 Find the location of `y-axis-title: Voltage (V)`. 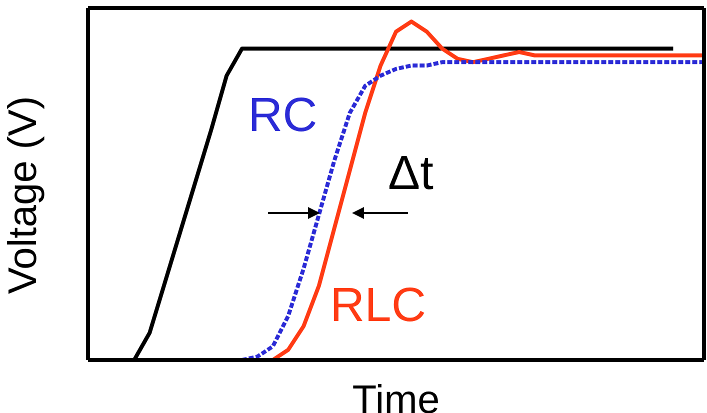

y-axis-title: Voltage (V) is located at coordinates (23, 195).